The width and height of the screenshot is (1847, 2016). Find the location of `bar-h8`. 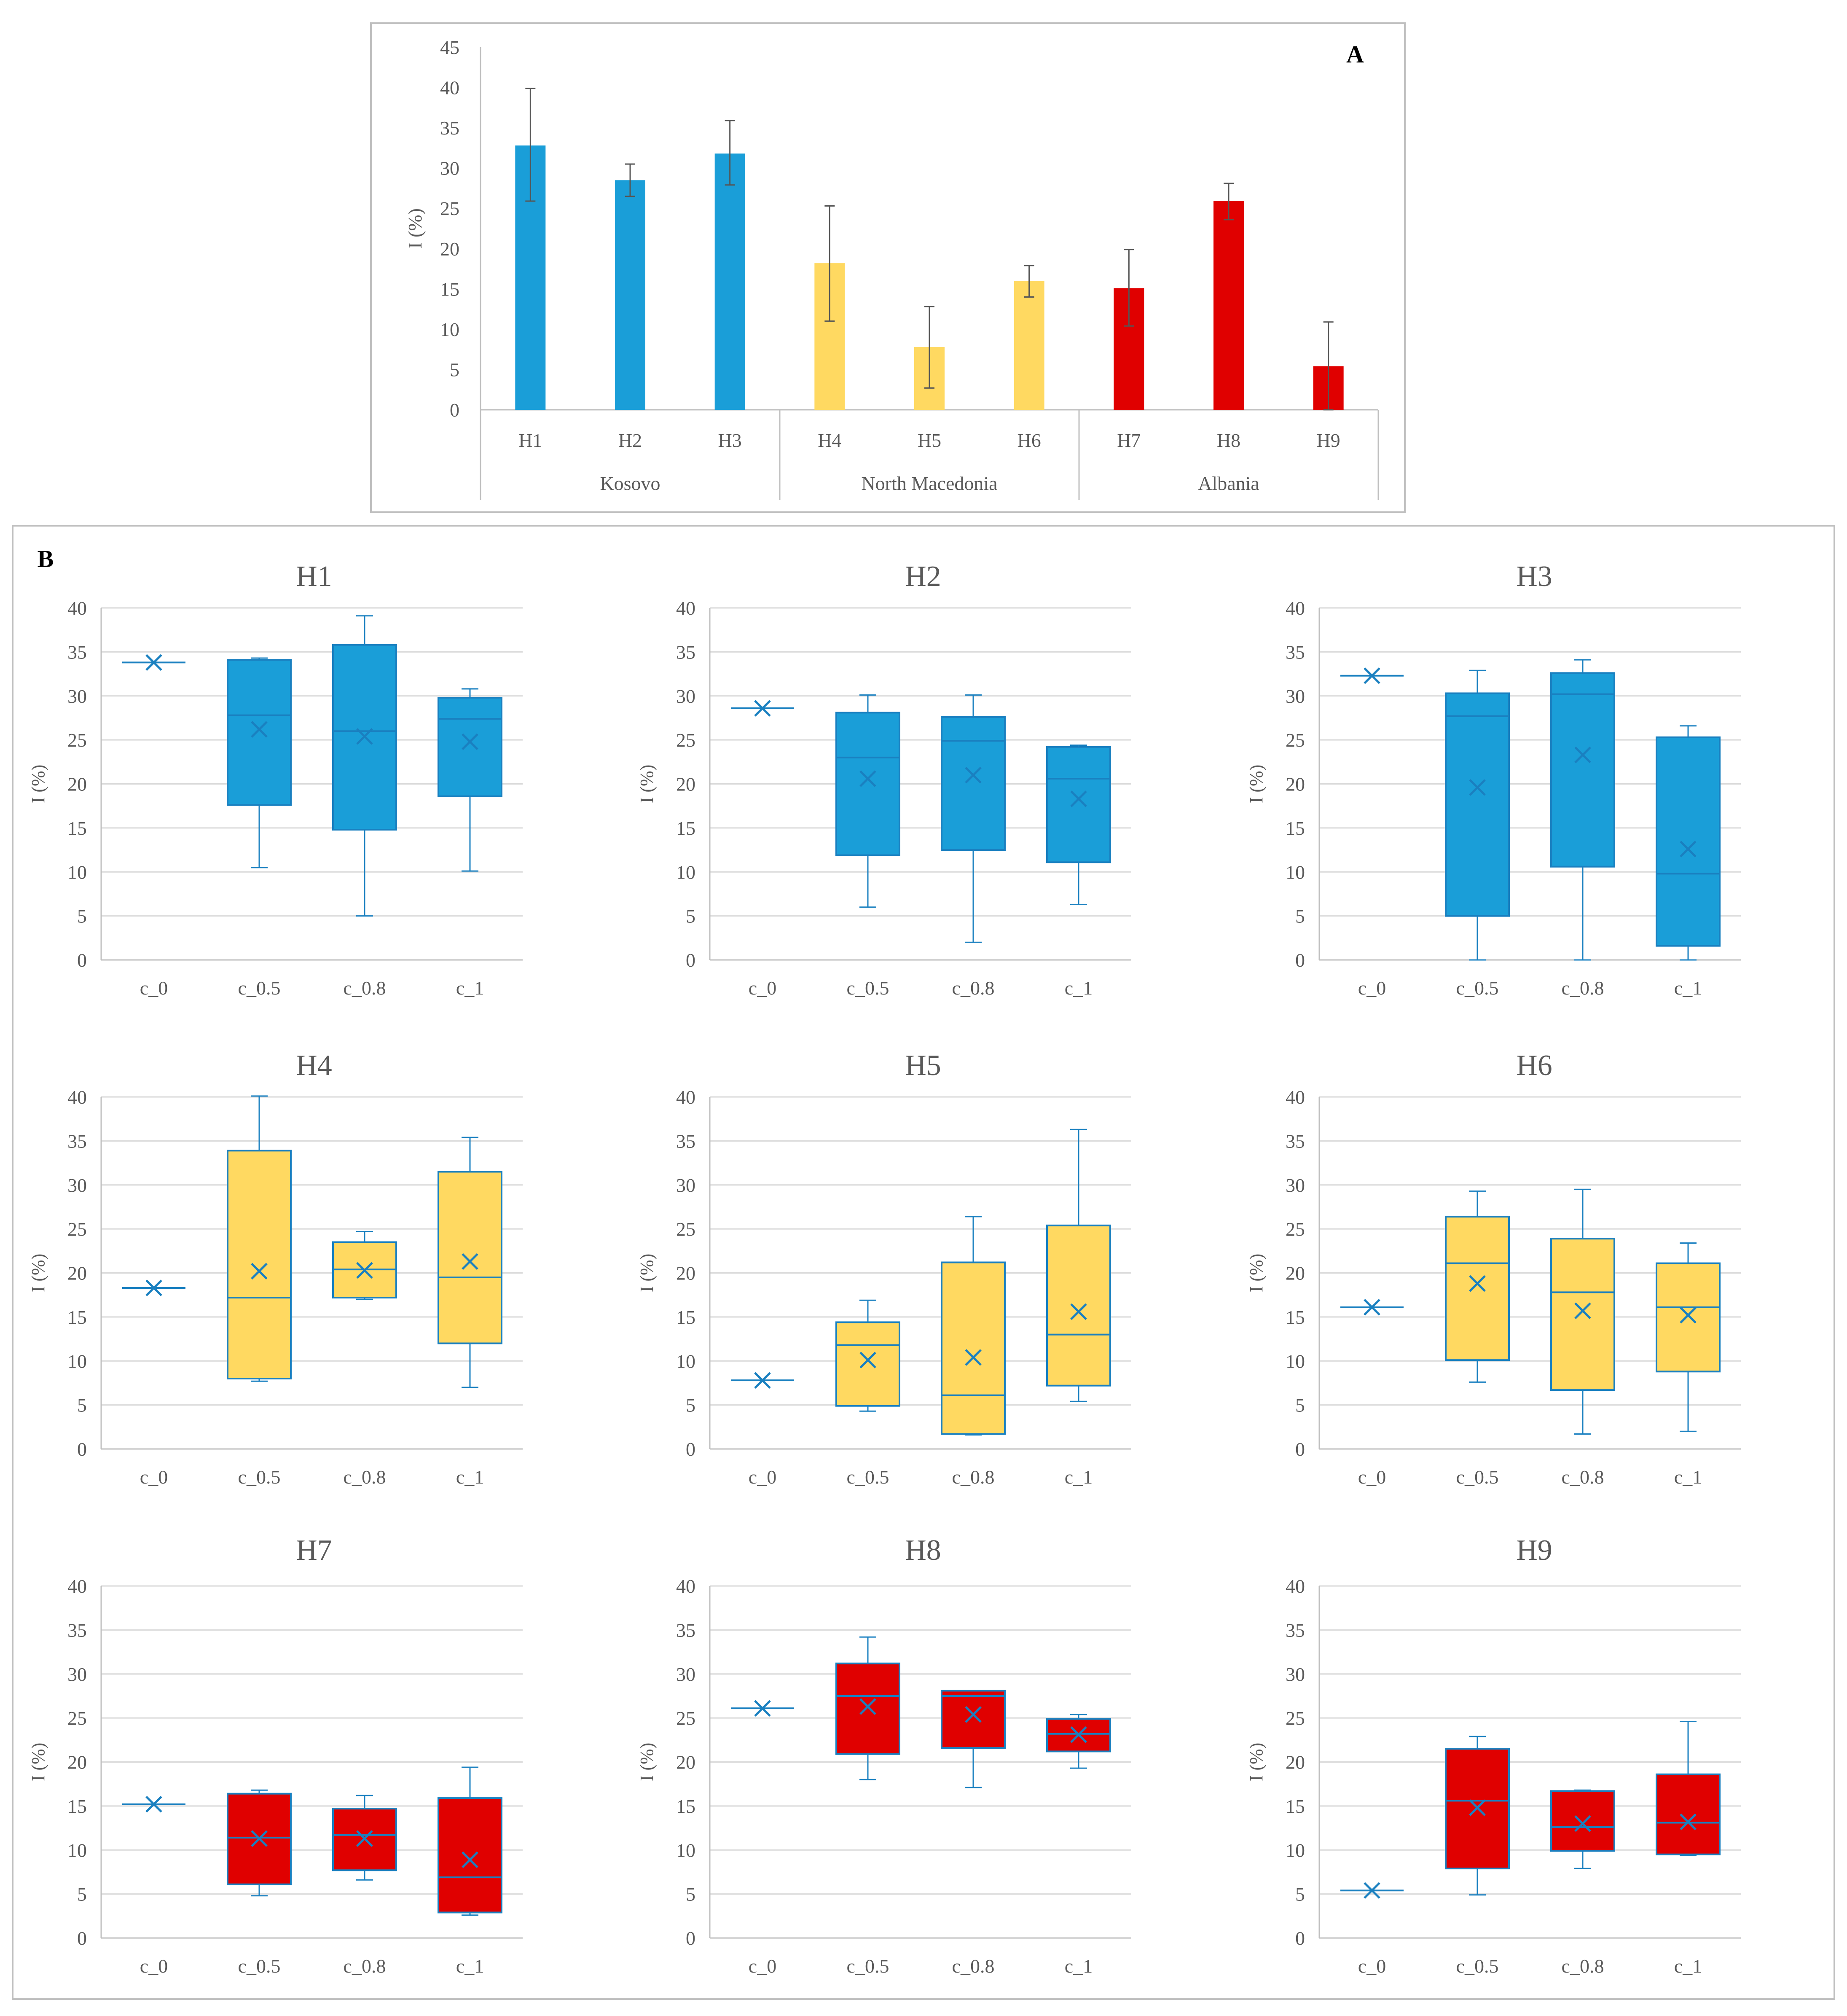

bar-h8 is located at coordinates (1228, 305).